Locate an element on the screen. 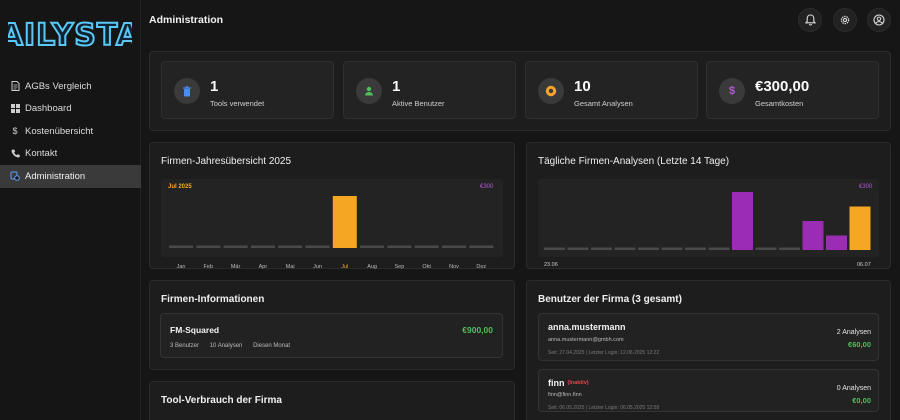  gear-icon is located at coordinates (845, 20).